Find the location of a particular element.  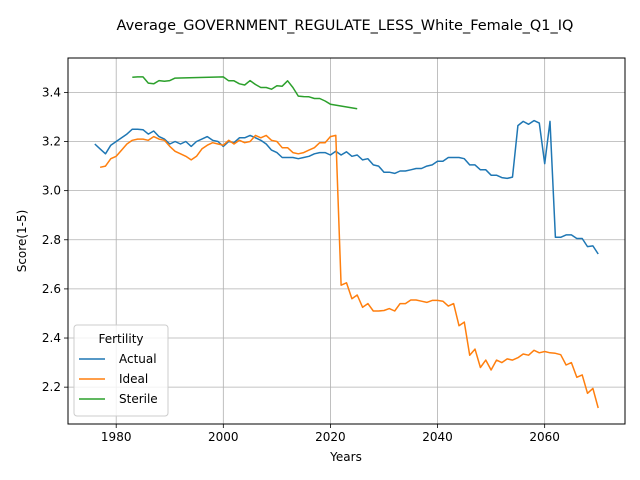

legend-title: Fertility is located at coordinates (120, 339).